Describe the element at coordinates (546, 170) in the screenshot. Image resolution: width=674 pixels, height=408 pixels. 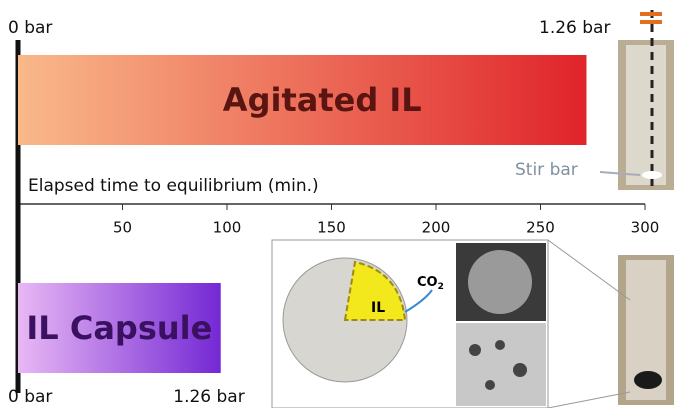
I see `stir-bar-label: Stir bar` at that location.